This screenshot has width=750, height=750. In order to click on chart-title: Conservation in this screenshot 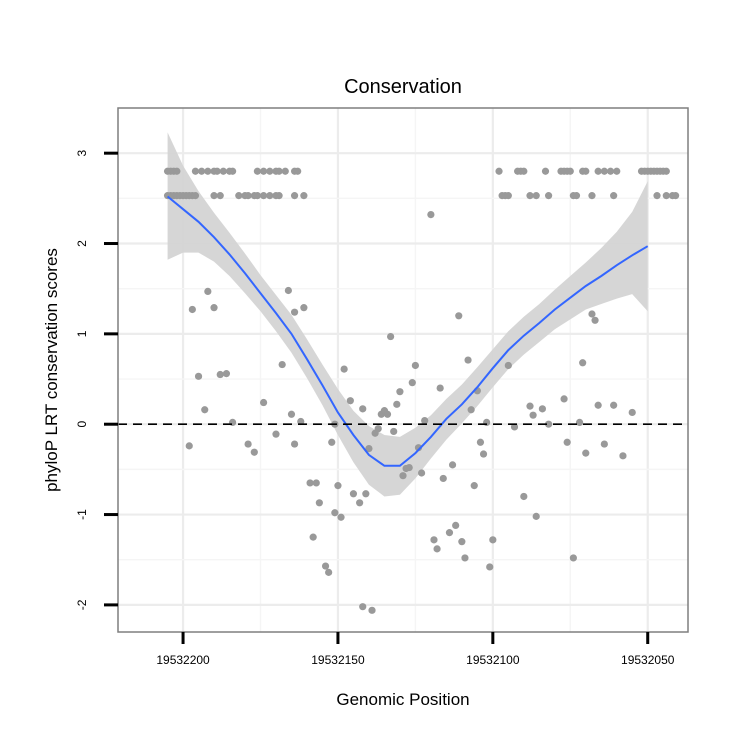, I will do `click(403, 87)`.